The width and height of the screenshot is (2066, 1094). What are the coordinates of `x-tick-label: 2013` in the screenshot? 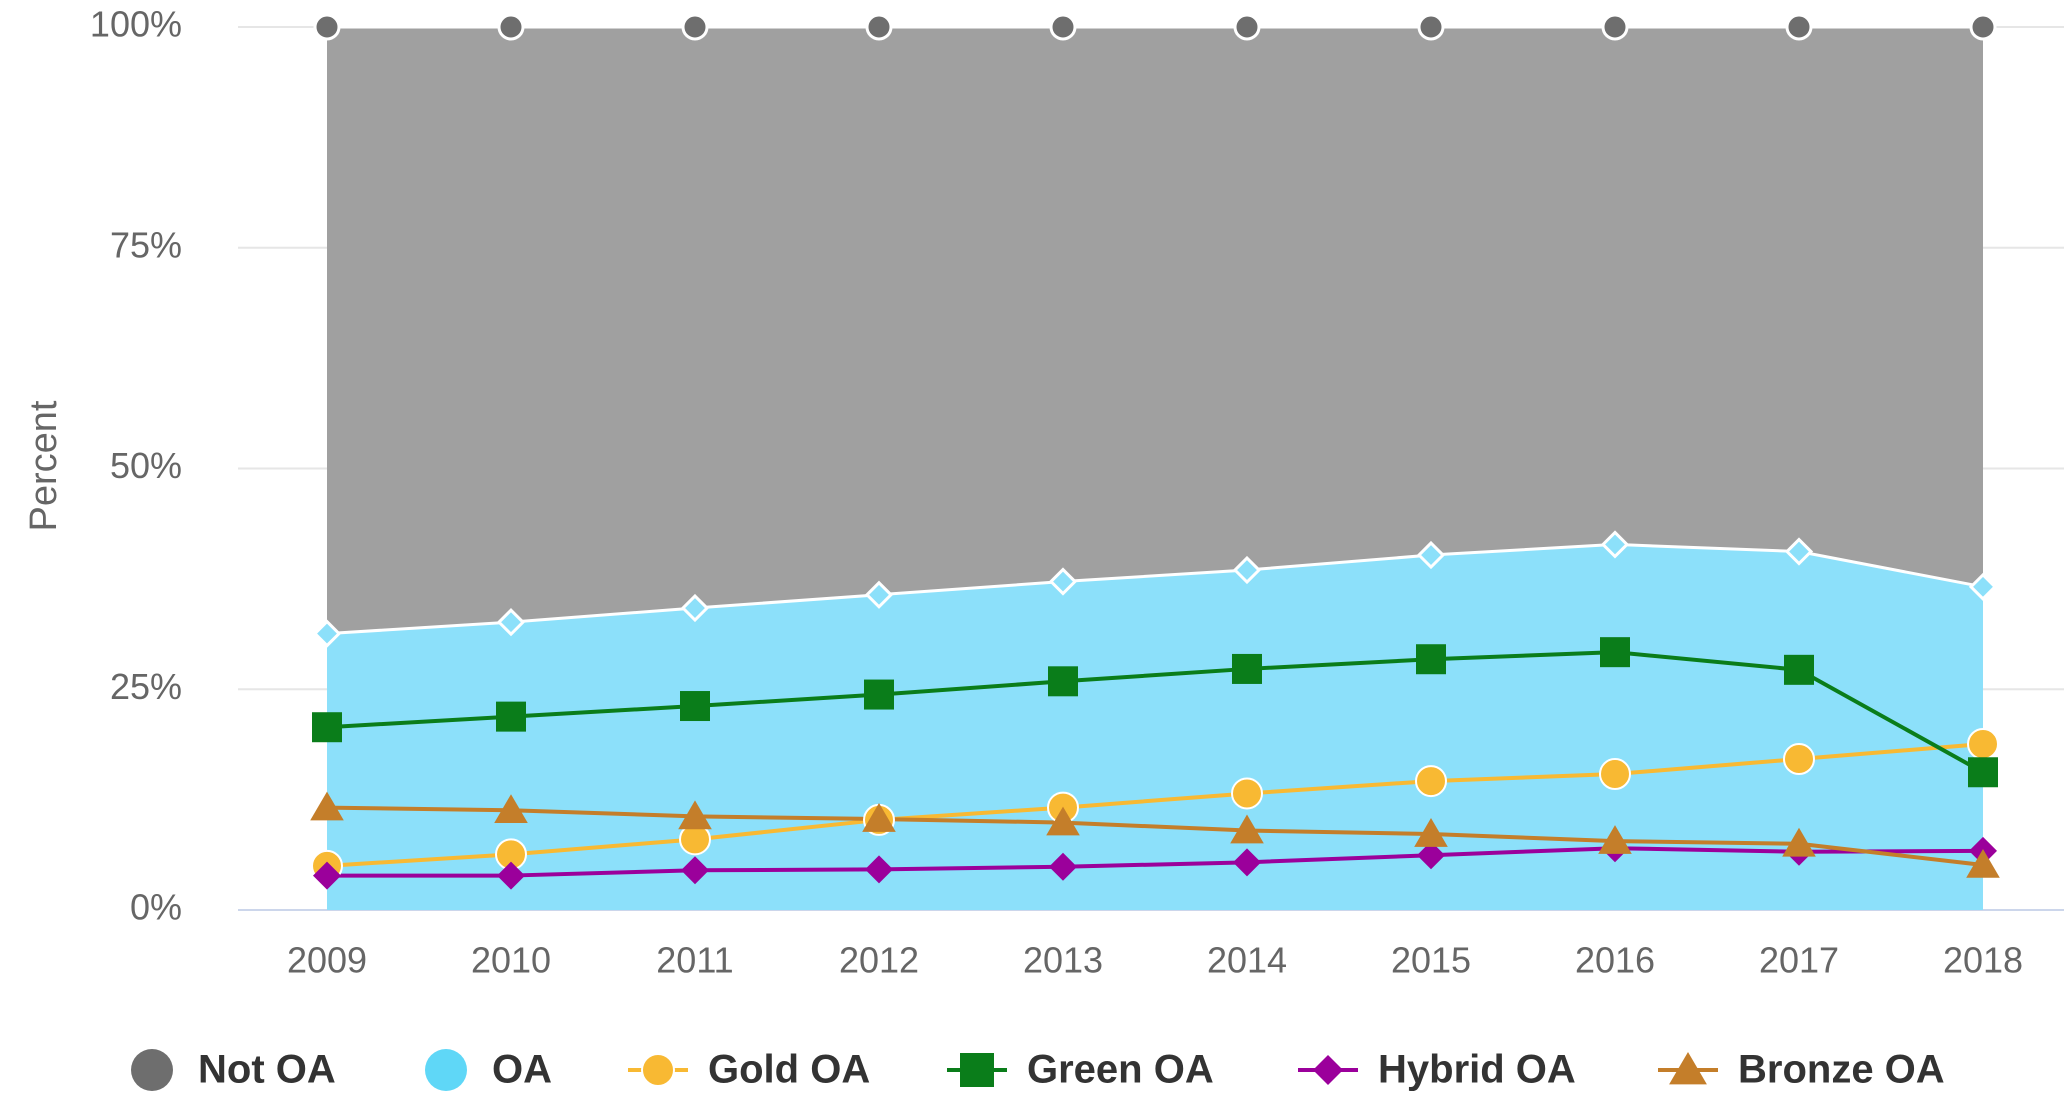 It's located at (1063, 960).